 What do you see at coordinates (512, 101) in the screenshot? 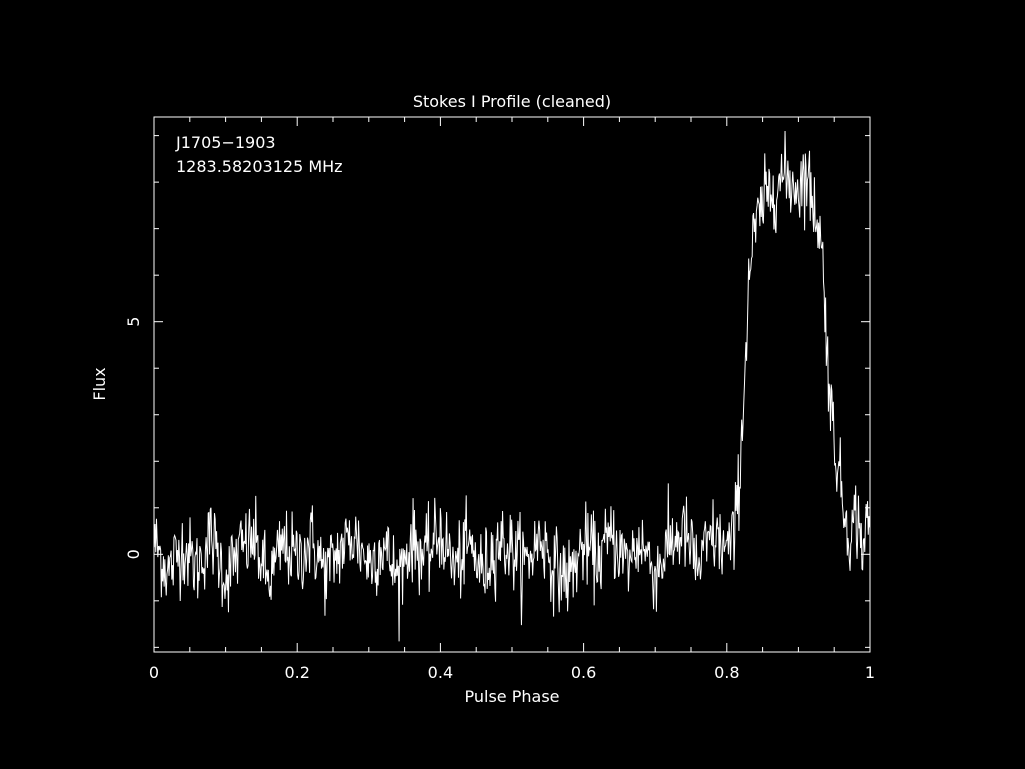
I see `chart-title: Stokes I Profile (cleaned)` at bounding box center [512, 101].